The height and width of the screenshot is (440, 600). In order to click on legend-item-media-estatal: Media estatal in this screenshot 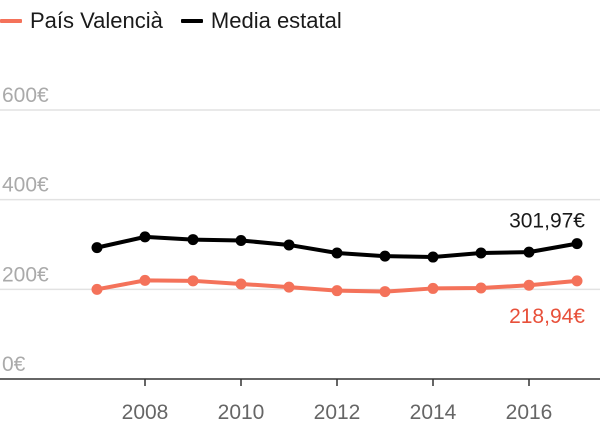, I will do `click(261, 21)`.